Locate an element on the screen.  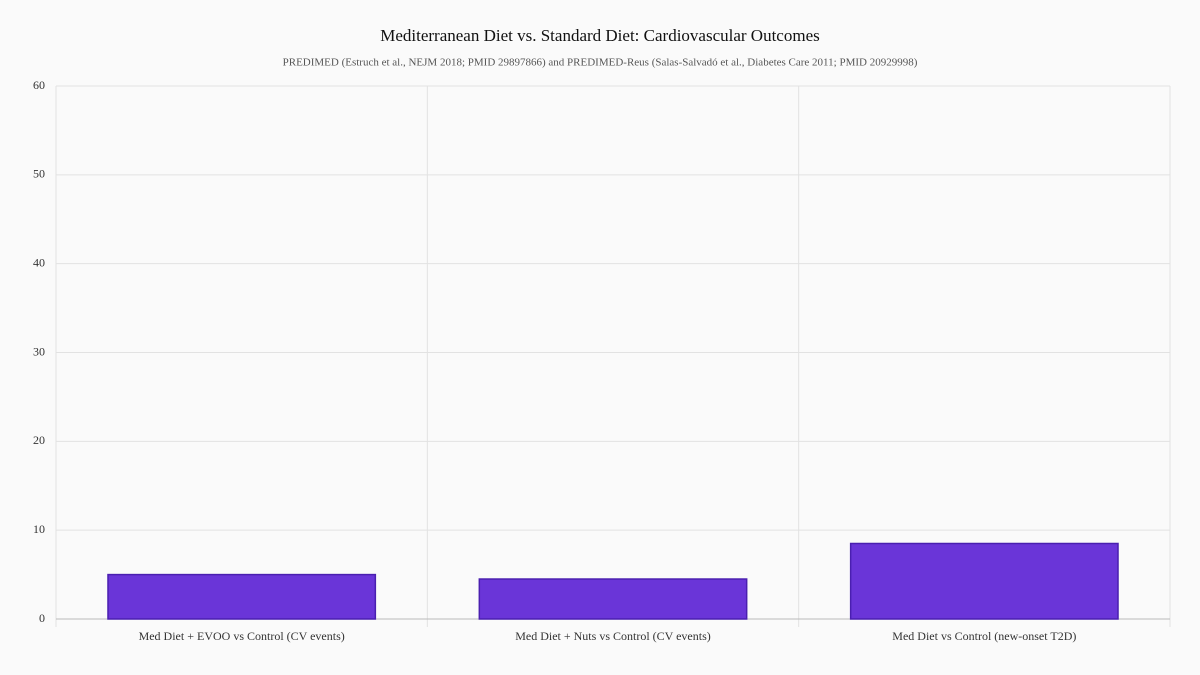
y-tick-label: 50 is located at coordinates (39, 174).